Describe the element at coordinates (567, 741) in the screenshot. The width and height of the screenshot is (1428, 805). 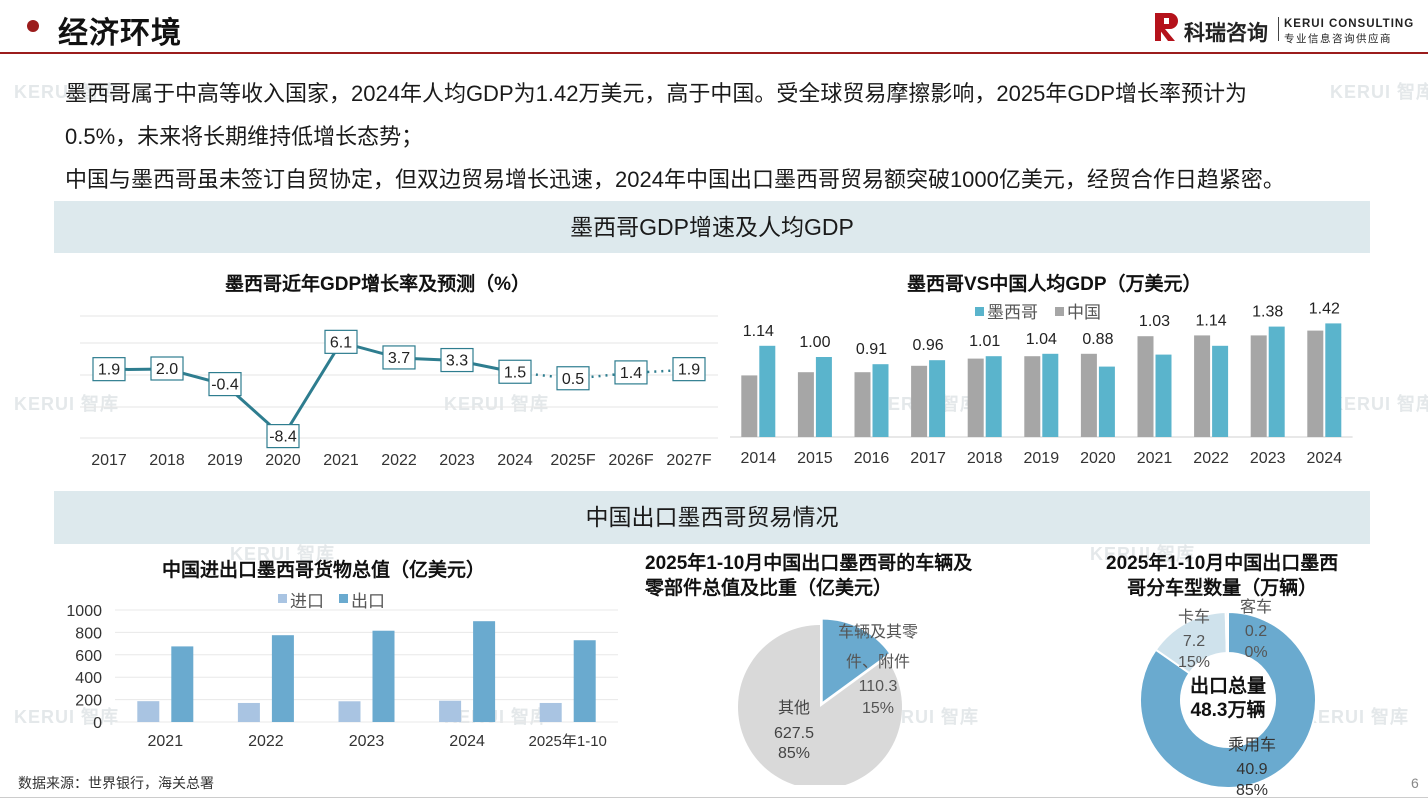
I see `x-tick-label: 2025年1-10` at that location.